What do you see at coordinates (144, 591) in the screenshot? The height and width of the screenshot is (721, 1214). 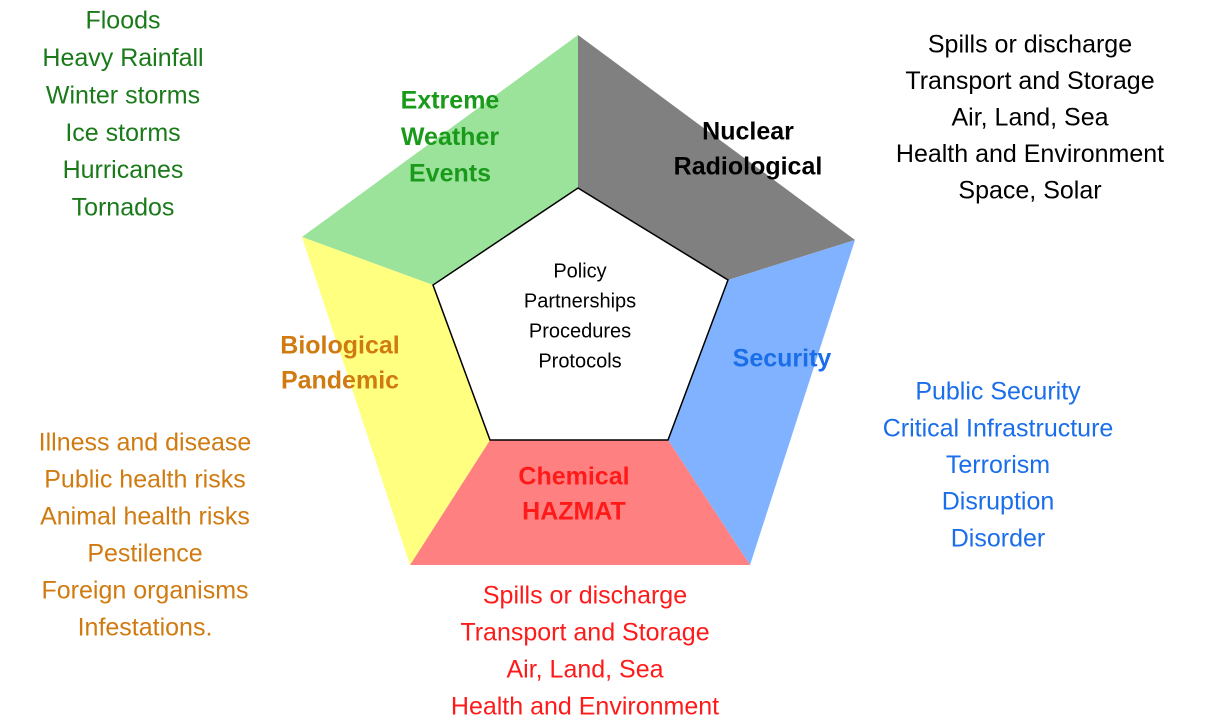 I see `segment-item: Foreign organisms` at bounding box center [144, 591].